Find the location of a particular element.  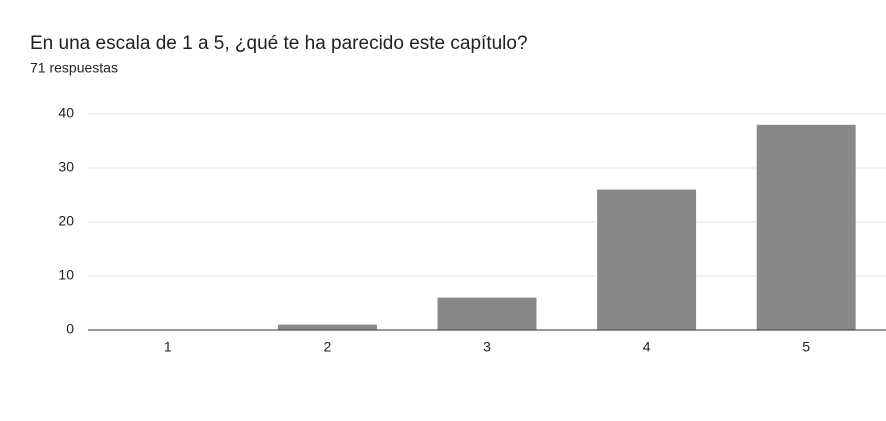

x-tick-label: 2 is located at coordinates (328, 347).